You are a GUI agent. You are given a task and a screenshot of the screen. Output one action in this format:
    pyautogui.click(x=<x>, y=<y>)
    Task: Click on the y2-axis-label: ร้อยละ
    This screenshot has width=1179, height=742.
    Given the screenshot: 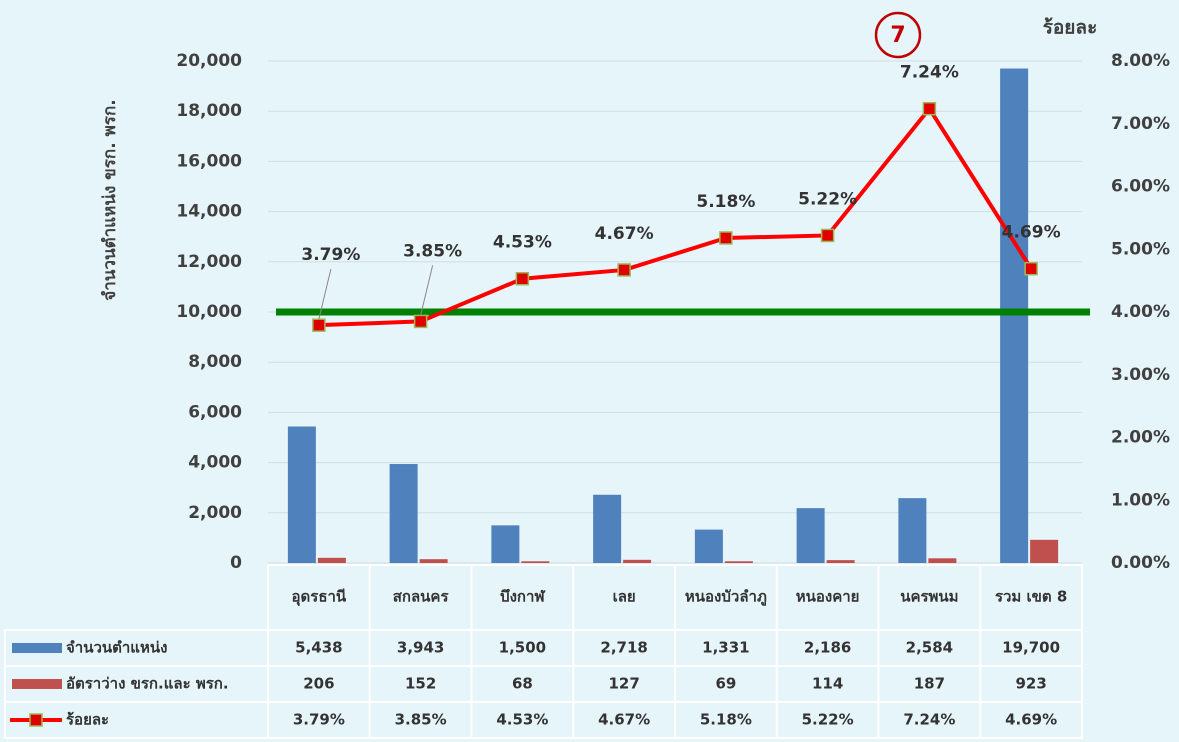 What is the action you would take?
    pyautogui.click(x=1070, y=28)
    